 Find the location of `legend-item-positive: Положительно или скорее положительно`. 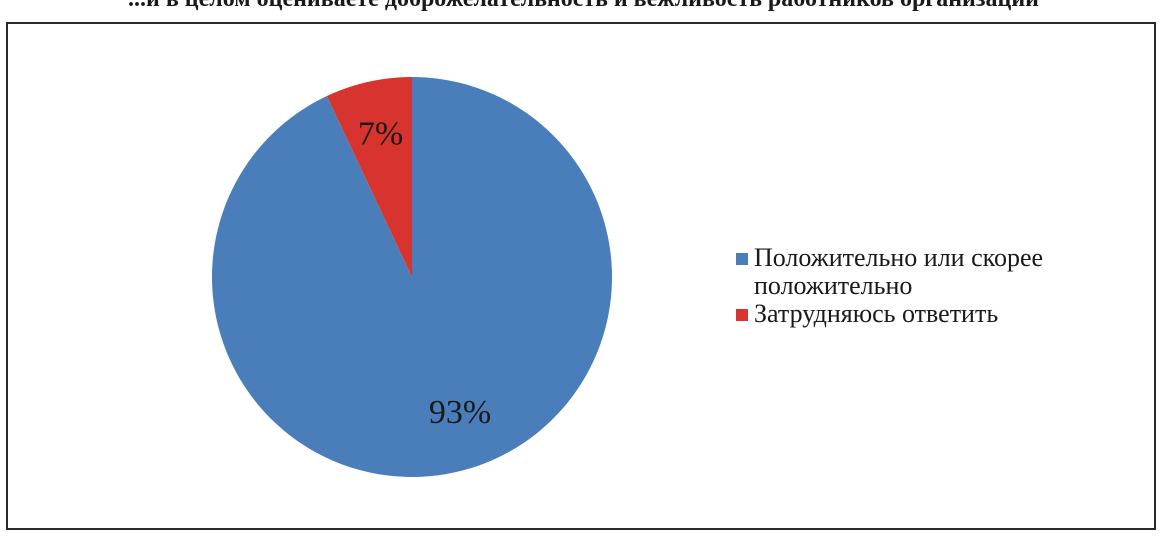

legend-item-positive: Положительно или скорее положительно is located at coordinates (926, 272).